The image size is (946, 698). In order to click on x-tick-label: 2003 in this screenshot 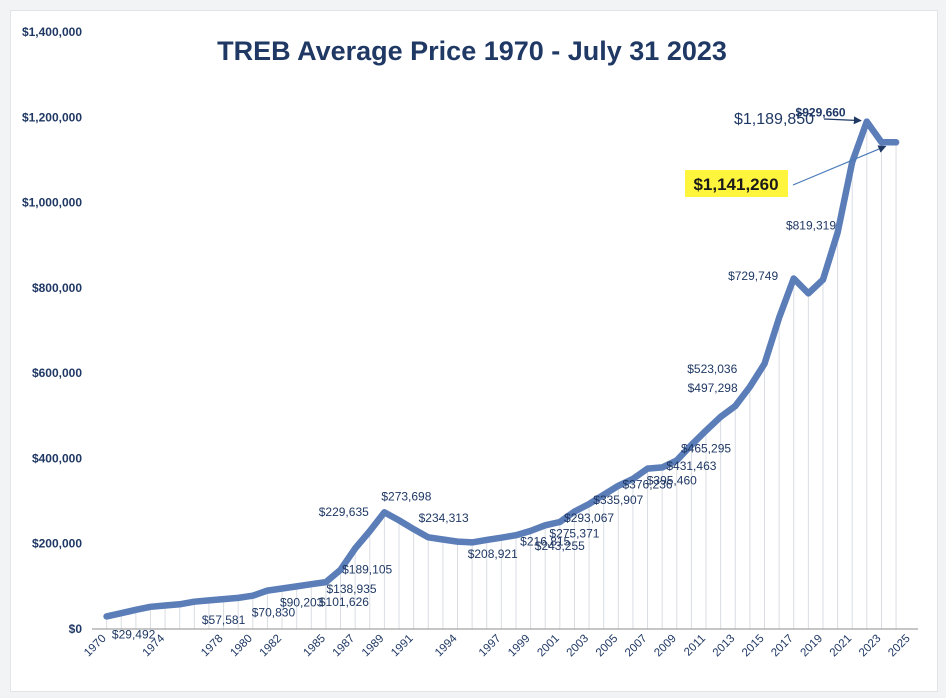, I will do `click(578, 646)`.